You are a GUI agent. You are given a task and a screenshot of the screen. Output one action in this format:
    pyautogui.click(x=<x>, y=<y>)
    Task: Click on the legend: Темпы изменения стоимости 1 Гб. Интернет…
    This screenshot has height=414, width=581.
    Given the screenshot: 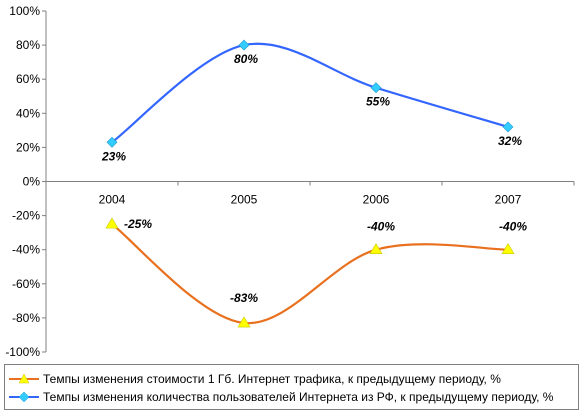 What is the action you would take?
    pyautogui.click(x=291, y=387)
    